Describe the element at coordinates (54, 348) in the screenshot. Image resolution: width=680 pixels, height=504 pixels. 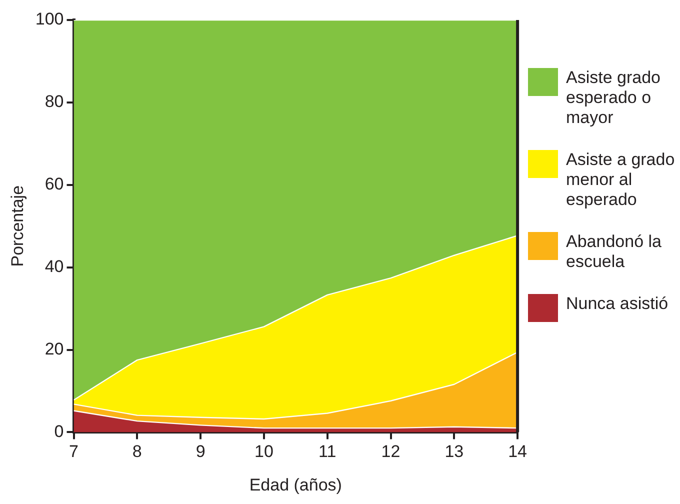
I see `y-tick-label: 20` at that location.